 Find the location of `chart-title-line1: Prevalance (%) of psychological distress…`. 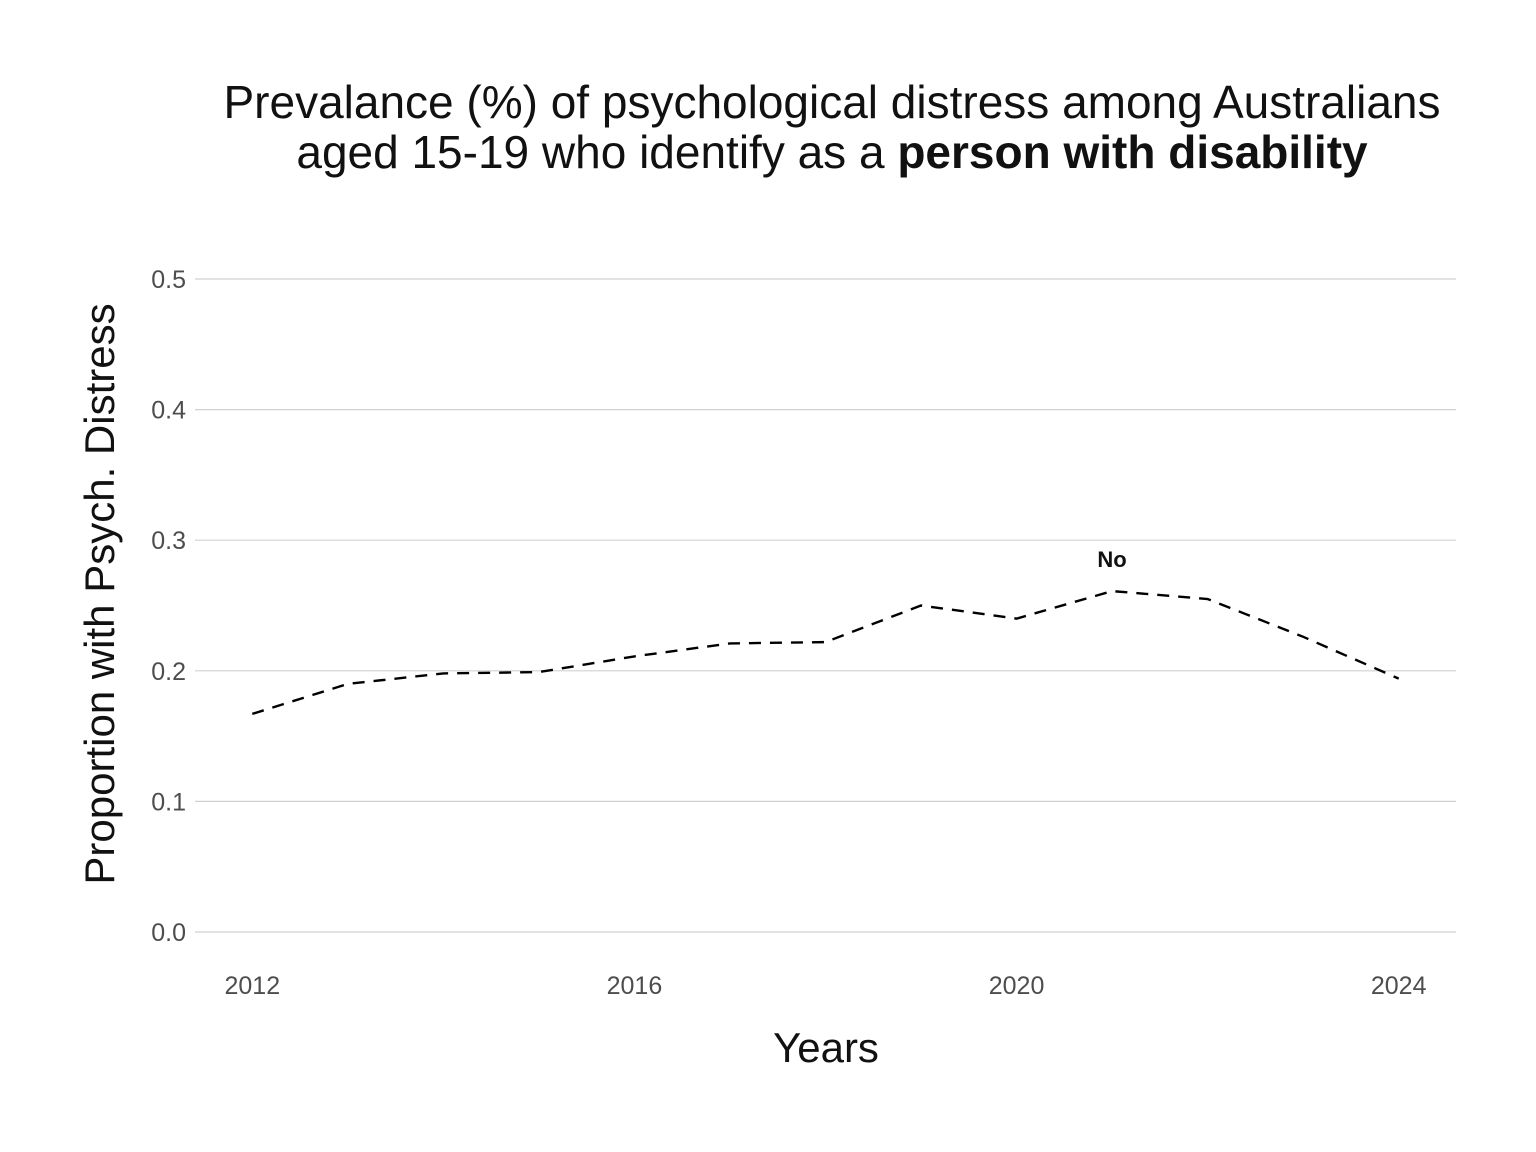

chart-title-line1: Prevalance (%) of psychological distress… is located at coordinates (831, 102).